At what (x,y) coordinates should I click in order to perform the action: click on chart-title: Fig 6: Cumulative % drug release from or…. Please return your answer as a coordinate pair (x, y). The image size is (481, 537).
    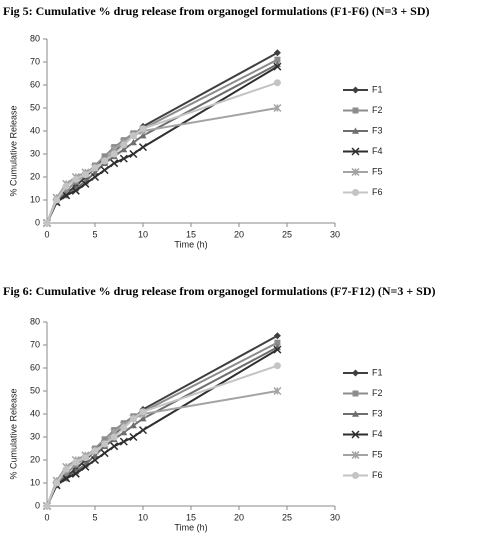
    Looking at the image, I should click on (219, 291).